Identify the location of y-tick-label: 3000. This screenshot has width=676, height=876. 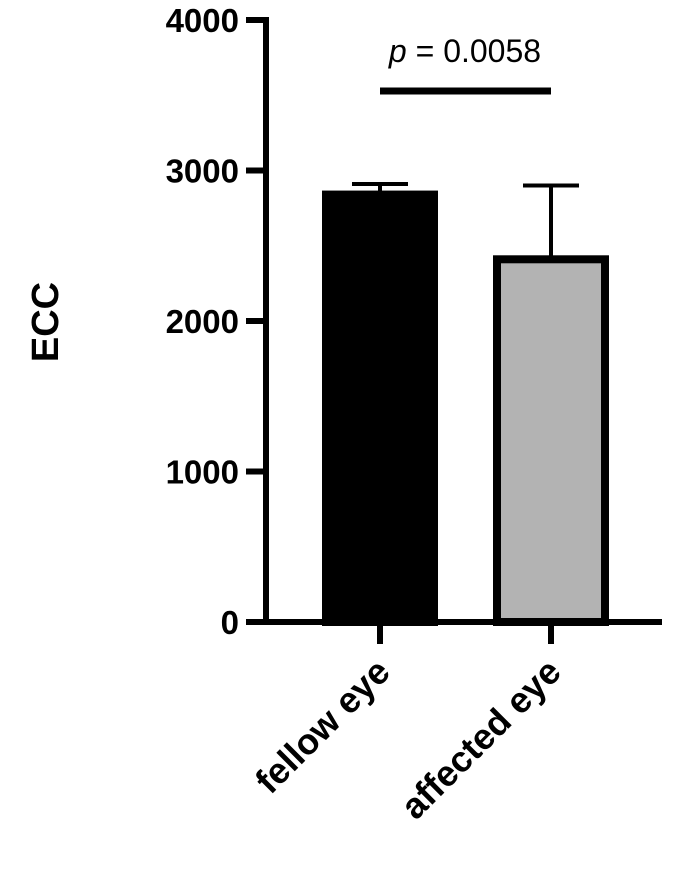
(202, 171).